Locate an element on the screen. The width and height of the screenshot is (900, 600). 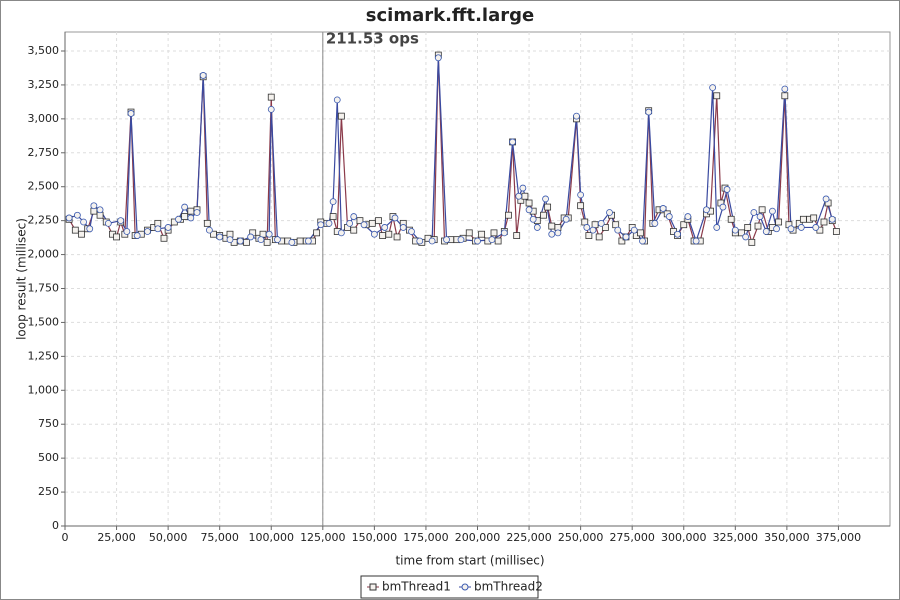
y-tick-label: 750 is located at coordinates (48, 423).